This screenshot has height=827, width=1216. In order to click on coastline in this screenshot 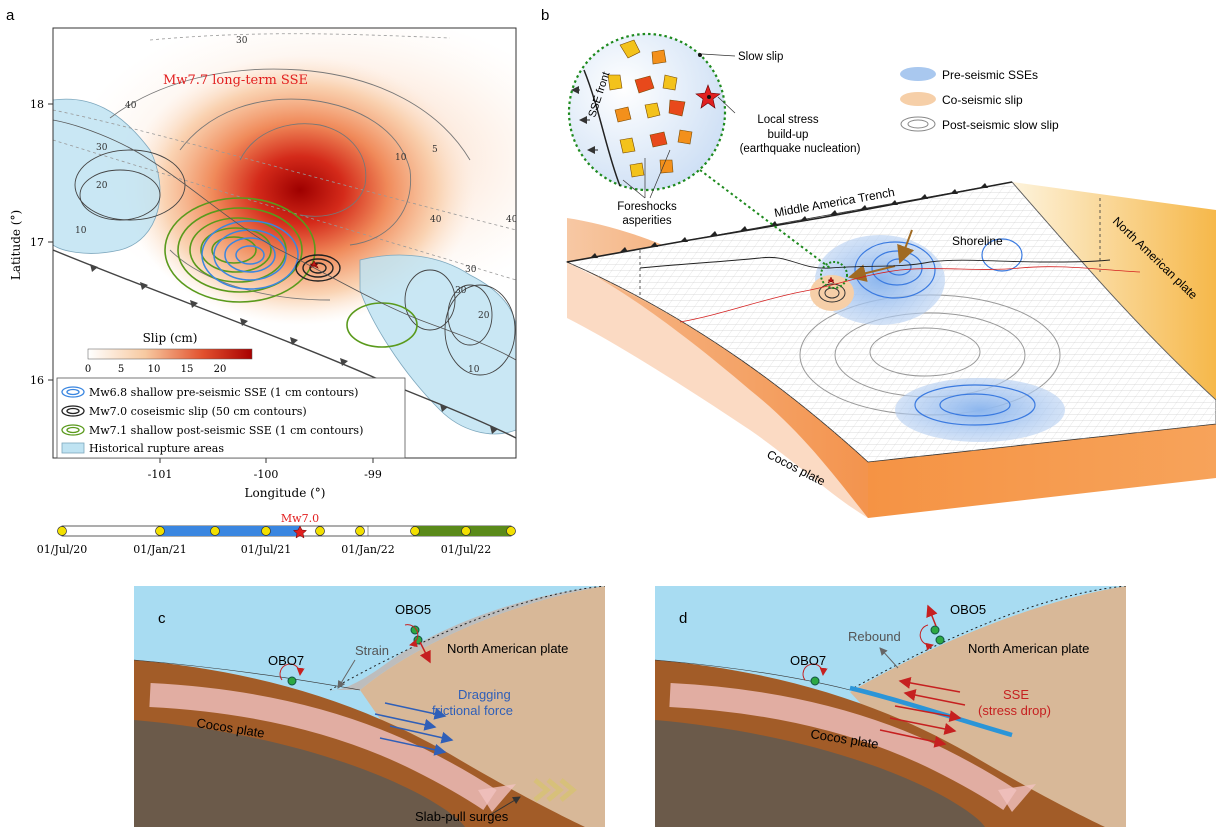, I will do `click(284, 240)`.